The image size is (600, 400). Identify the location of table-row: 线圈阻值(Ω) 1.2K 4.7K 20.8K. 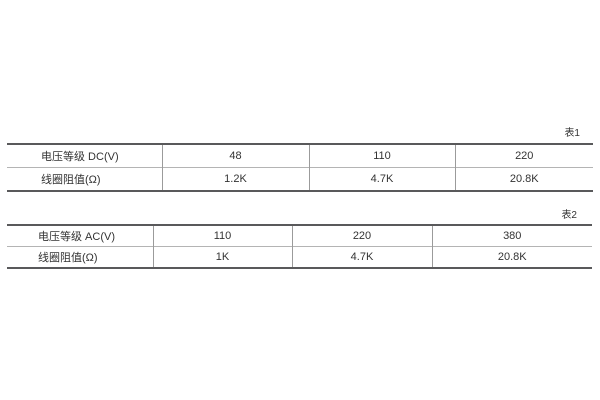
(300, 179).